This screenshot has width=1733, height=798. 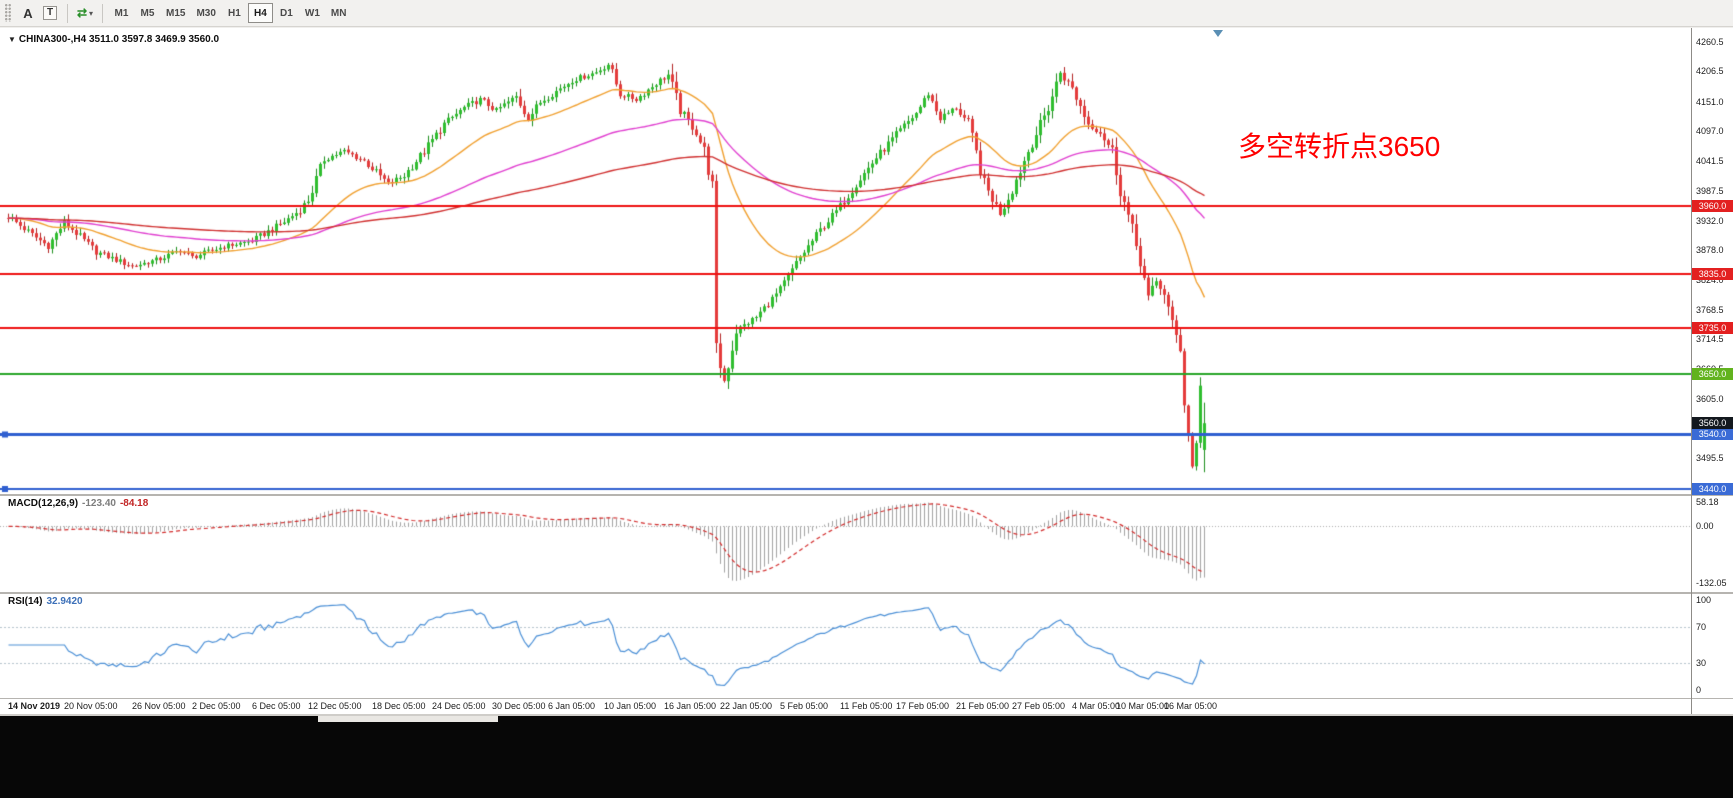 I want to click on timeframe-mn: MN, so click(x=339, y=13).